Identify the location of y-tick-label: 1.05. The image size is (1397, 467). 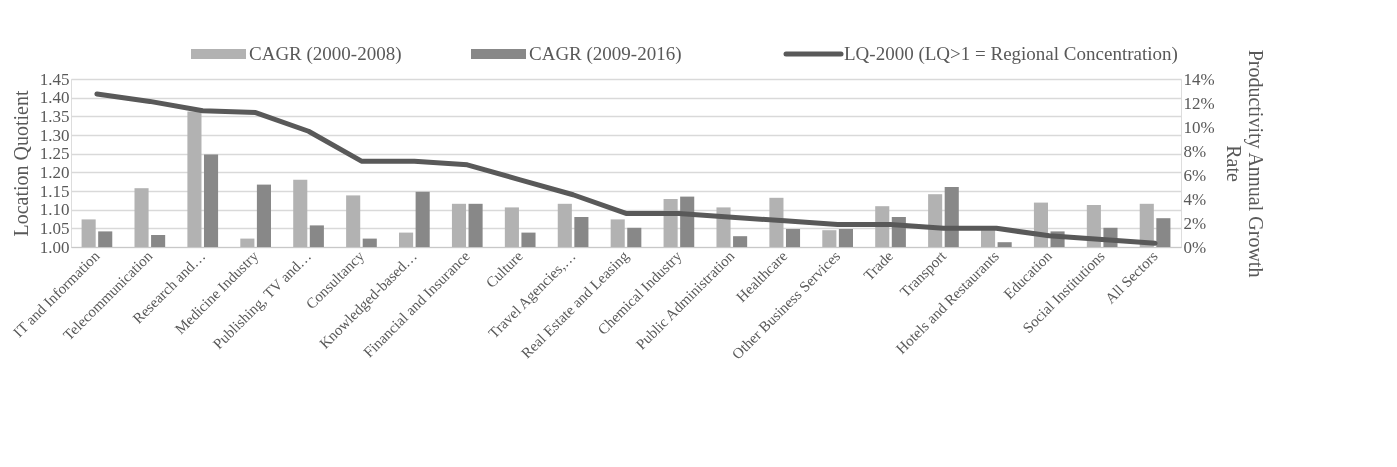
(54, 228).